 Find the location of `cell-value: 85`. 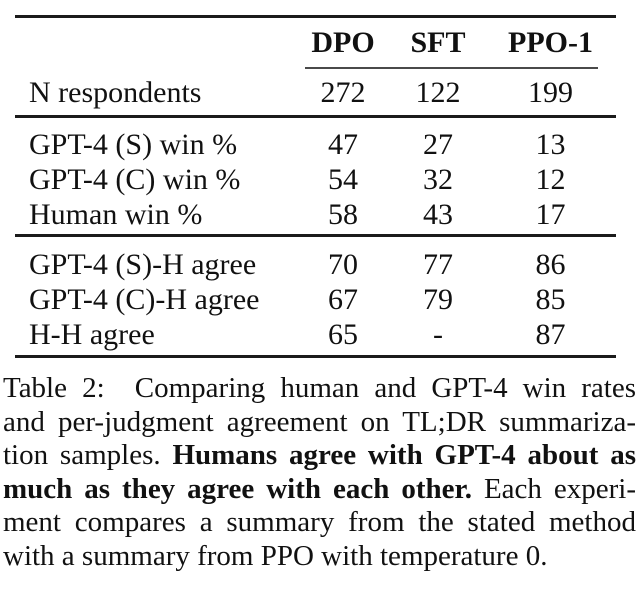

cell-value: 85 is located at coordinates (550, 299).